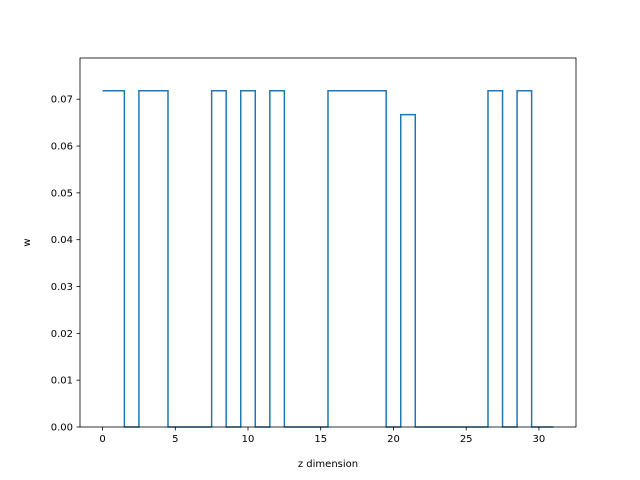 The width and height of the screenshot is (640, 480). What do you see at coordinates (62, 428) in the screenshot?
I see `y-tick-label: 0.00` at bounding box center [62, 428].